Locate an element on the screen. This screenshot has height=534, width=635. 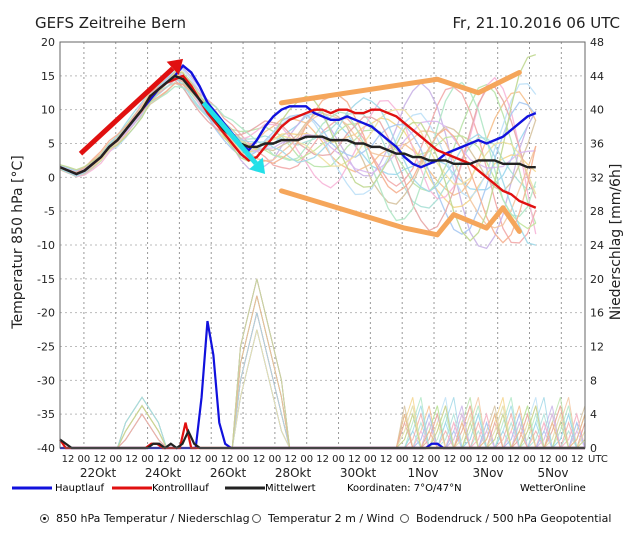
y2-tick-label: 36 is located at coordinates (597, 144).